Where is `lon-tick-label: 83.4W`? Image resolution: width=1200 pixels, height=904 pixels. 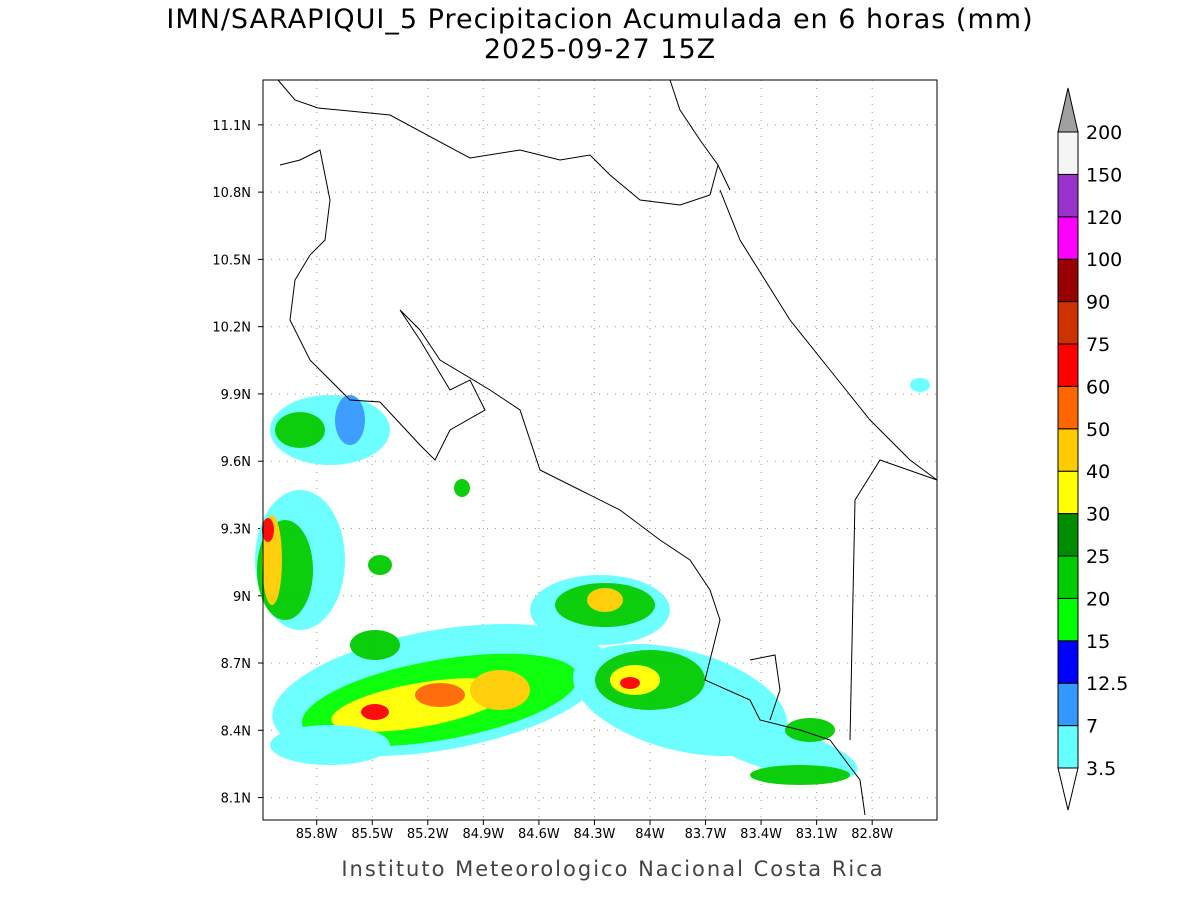
lon-tick-label: 83.4W is located at coordinates (761, 834).